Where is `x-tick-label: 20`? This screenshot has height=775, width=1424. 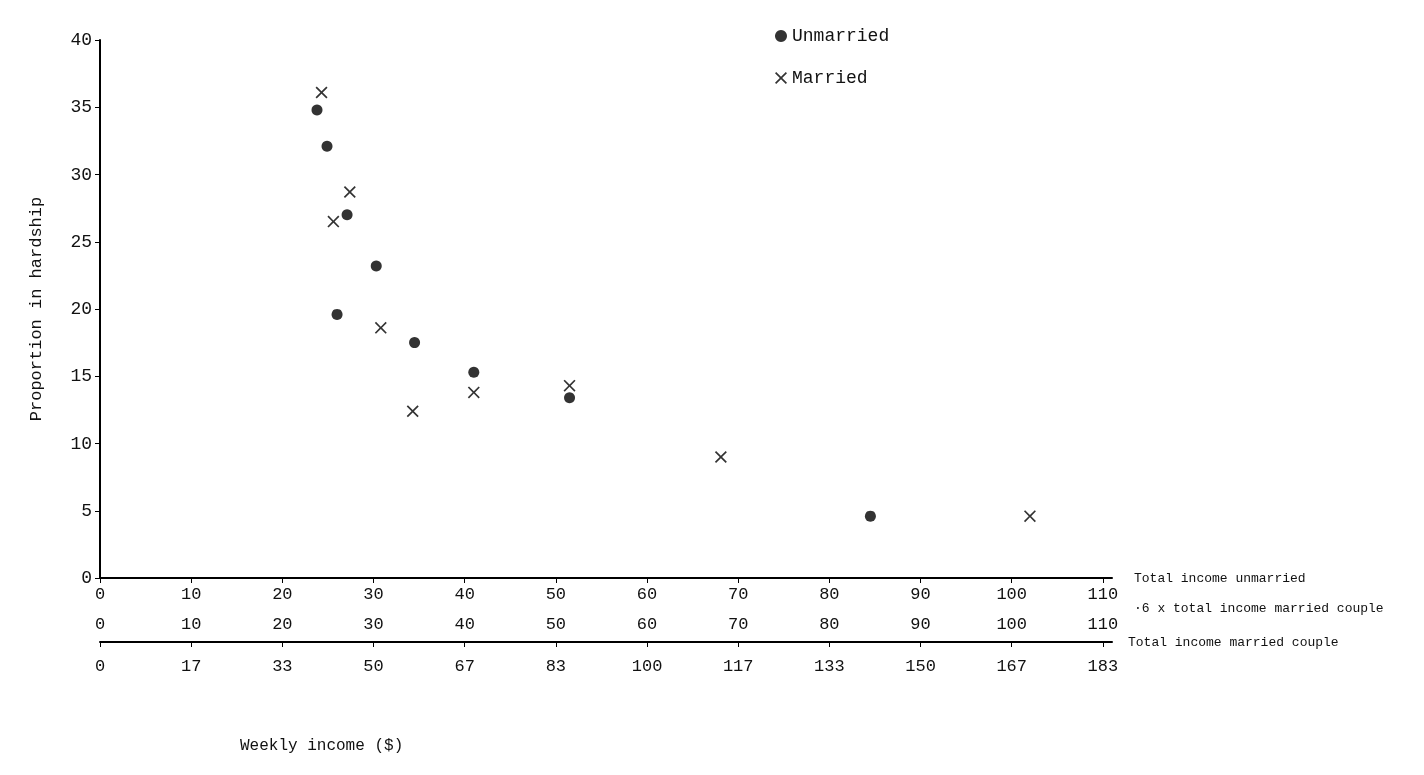 x-tick-label: 20 is located at coordinates (282, 594).